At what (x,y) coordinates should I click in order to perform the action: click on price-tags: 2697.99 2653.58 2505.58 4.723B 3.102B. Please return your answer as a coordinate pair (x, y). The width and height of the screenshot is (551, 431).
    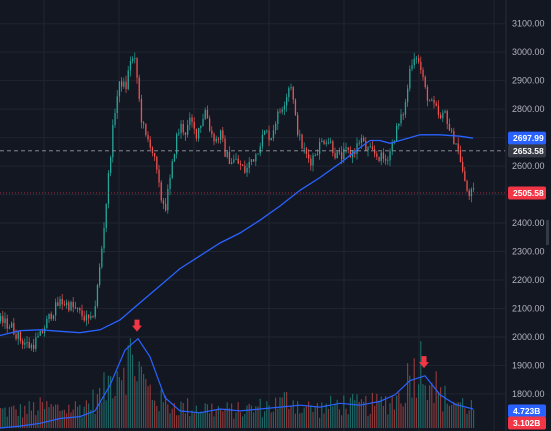
    Looking at the image, I should click on (527, 280).